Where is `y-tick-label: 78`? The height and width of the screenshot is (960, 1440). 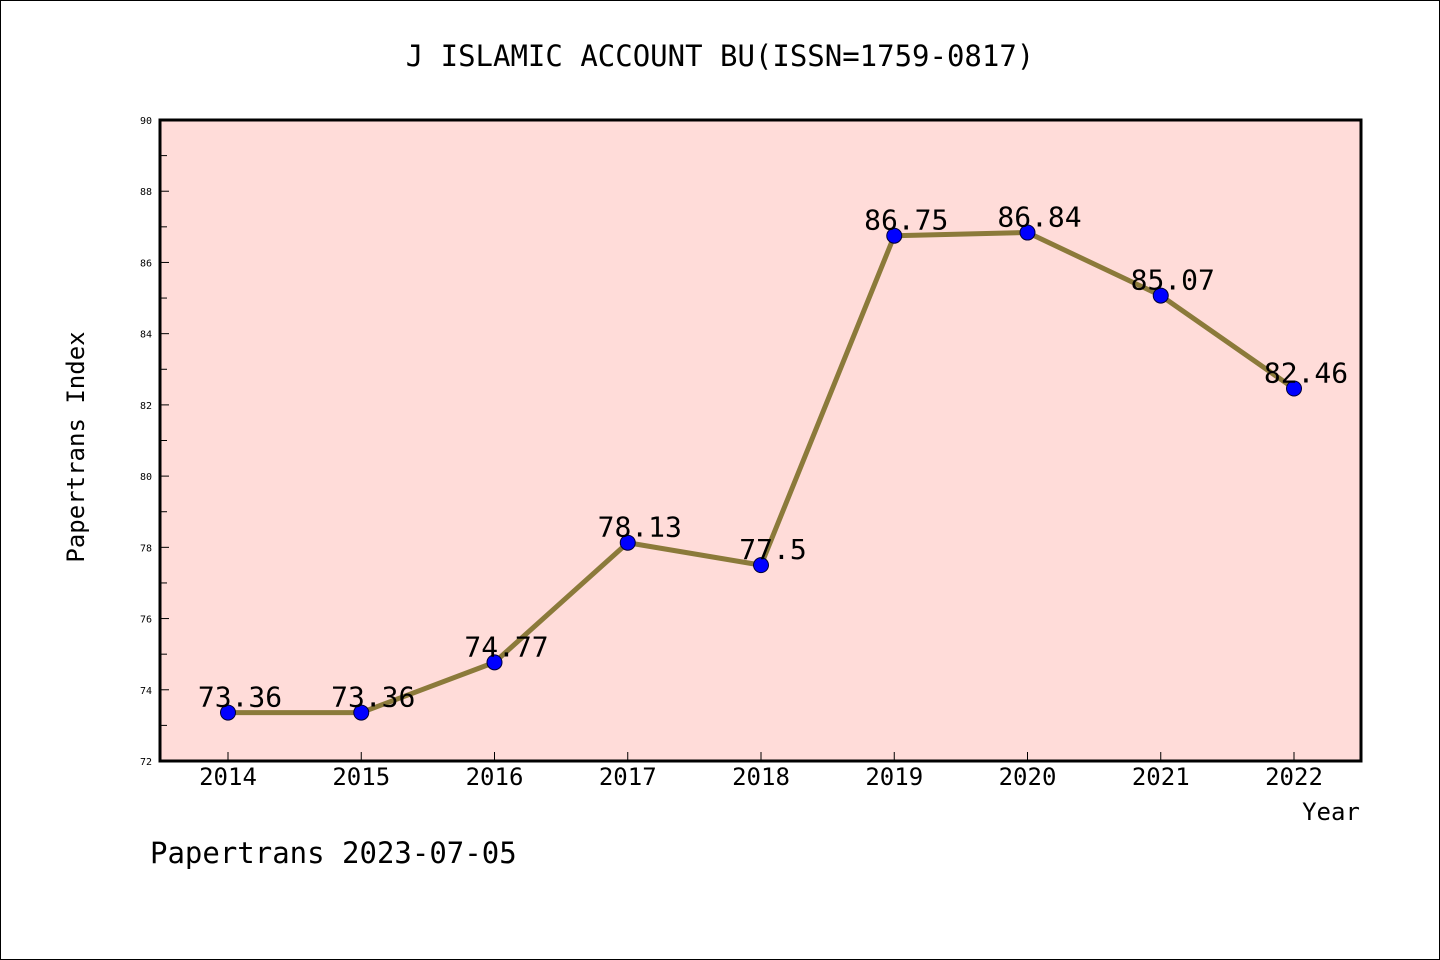
y-tick-label: 78 is located at coordinates (146, 548).